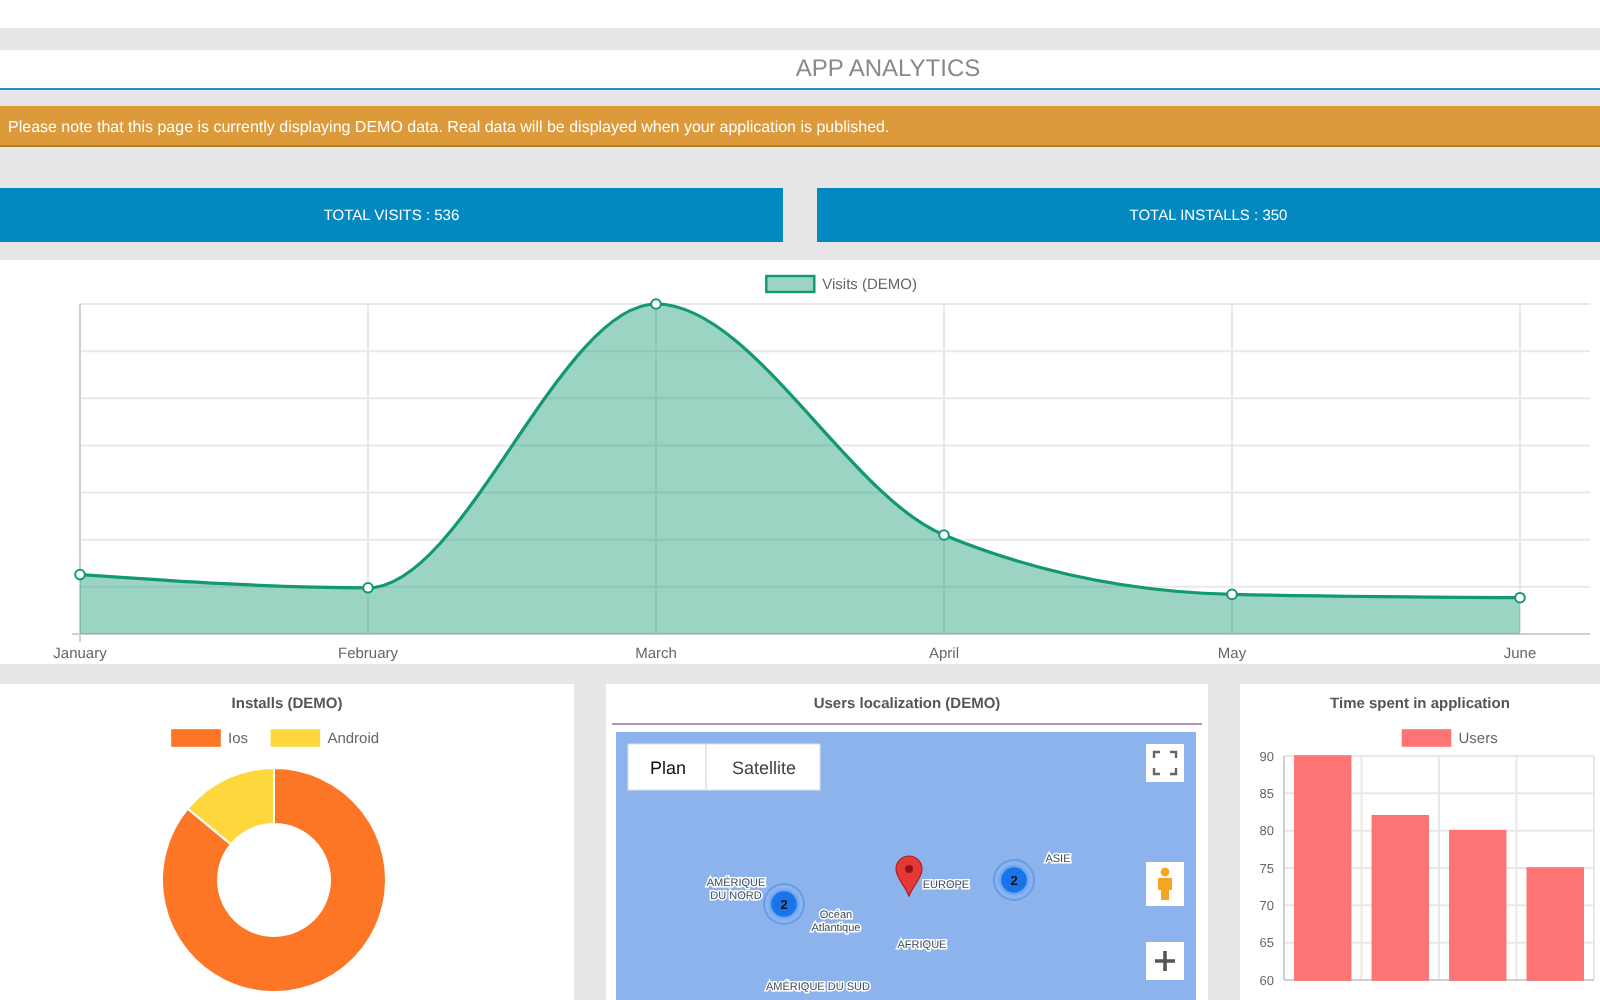 This screenshot has width=1600, height=1000. What do you see at coordinates (888, 68) in the screenshot?
I see `text: APP ANALYTICS` at bounding box center [888, 68].